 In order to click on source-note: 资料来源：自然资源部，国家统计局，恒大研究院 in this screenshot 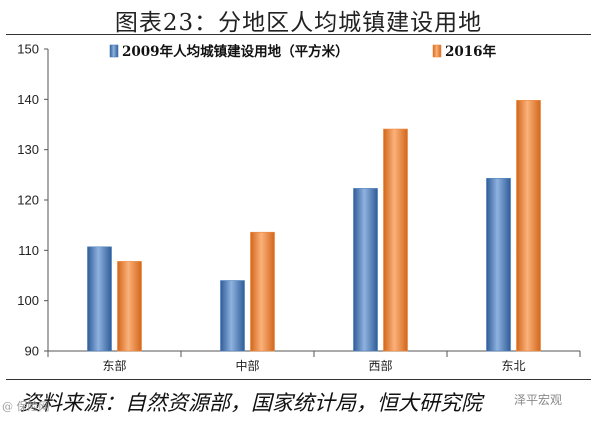, I will do `click(251, 403)`.